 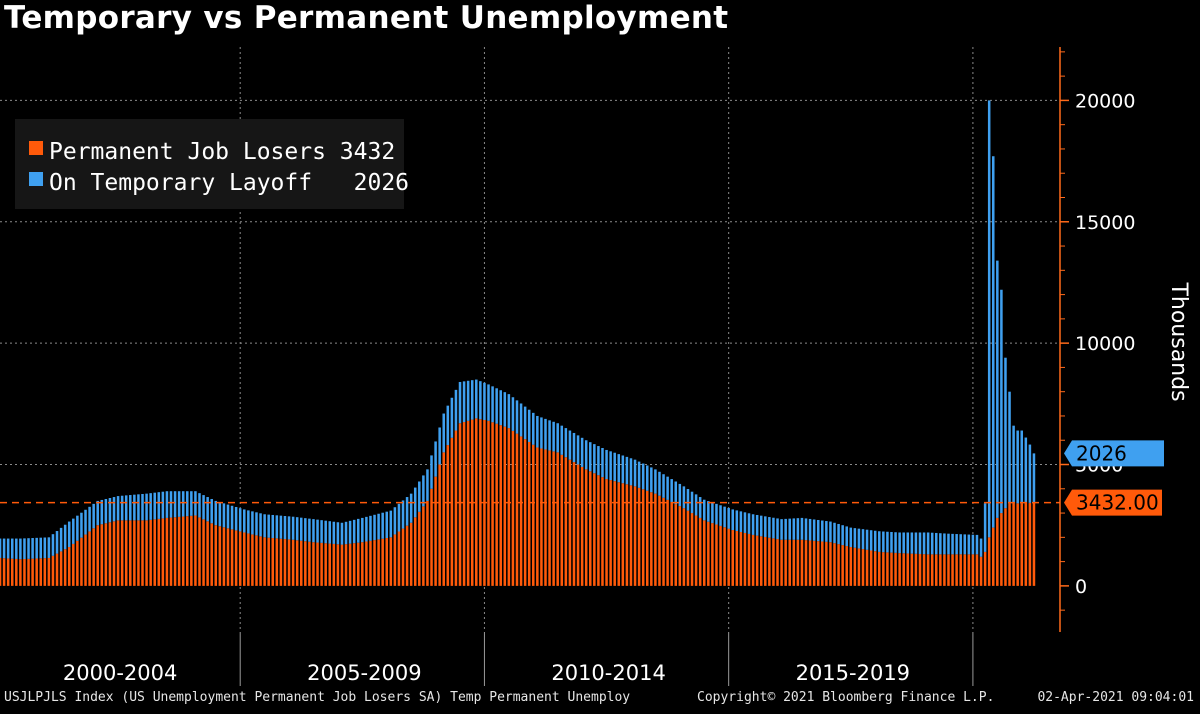 I want to click on legend-label: Permanent Job Losers 3432, so click(x=222, y=152).